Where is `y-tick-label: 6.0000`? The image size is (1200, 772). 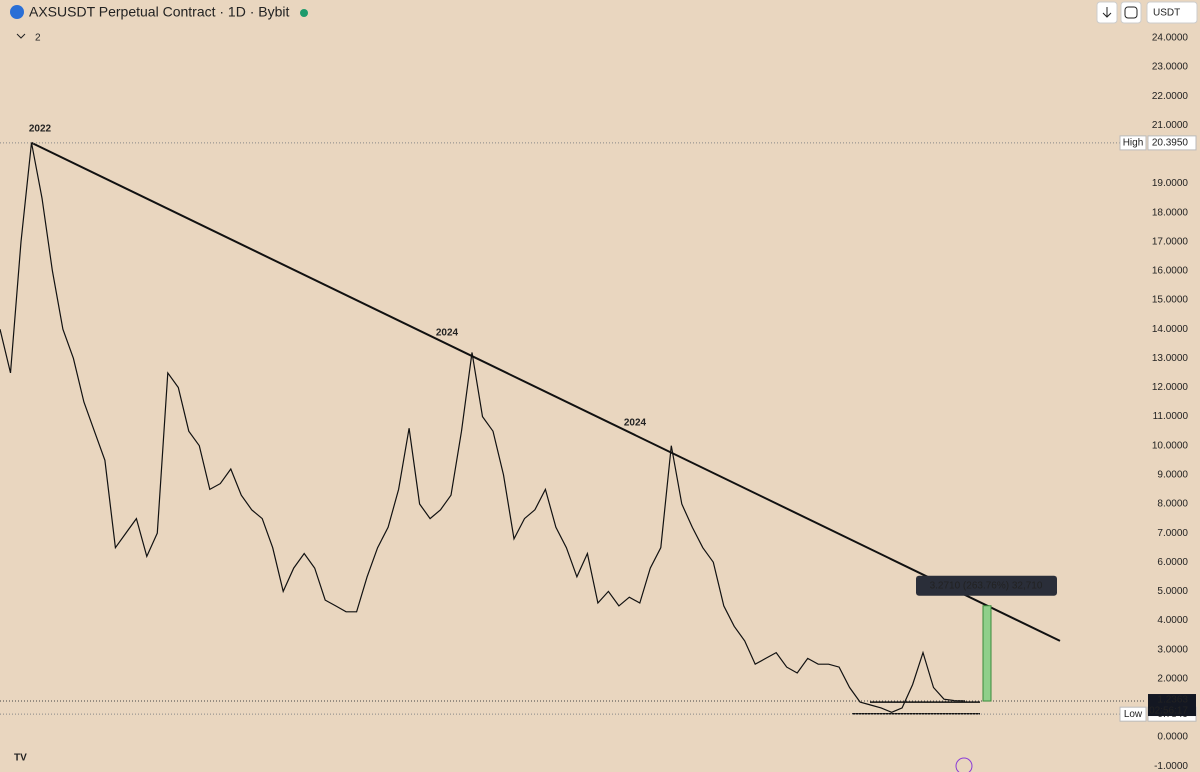 y-tick-label: 6.0000 is located at coordinates (1172, 562).